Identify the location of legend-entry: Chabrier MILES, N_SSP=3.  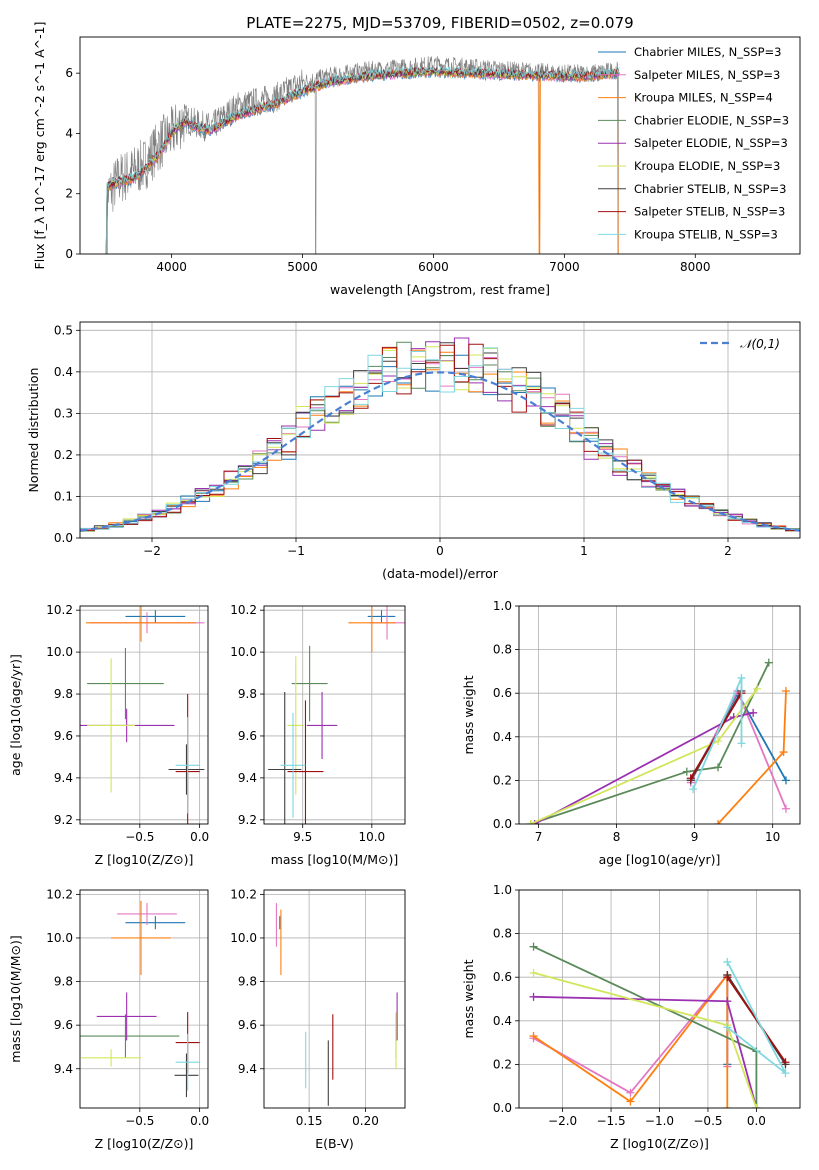
(707, 52).